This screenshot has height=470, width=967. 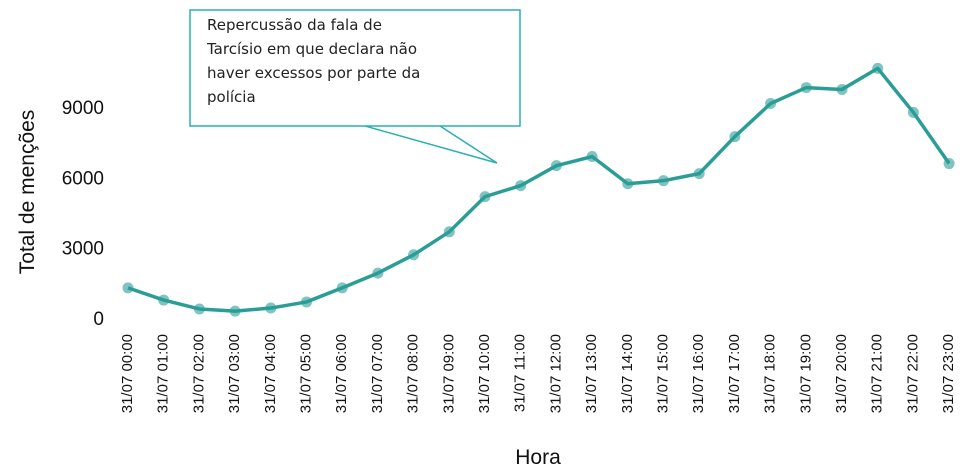 What do you see at coordinates (877, 373) in the screenshot?
I see `x-tick-label: 31/07 21:00` at bounding box center [877, 373].